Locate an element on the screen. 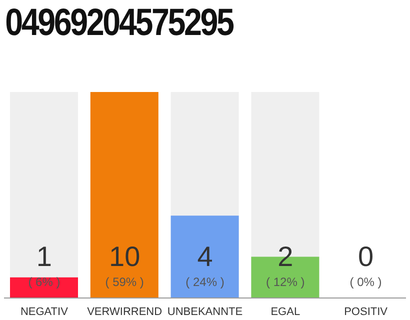 The width and height of the screenshot is (410, 320). annotation: ( 12% ) is located at coordinates (285, 282).